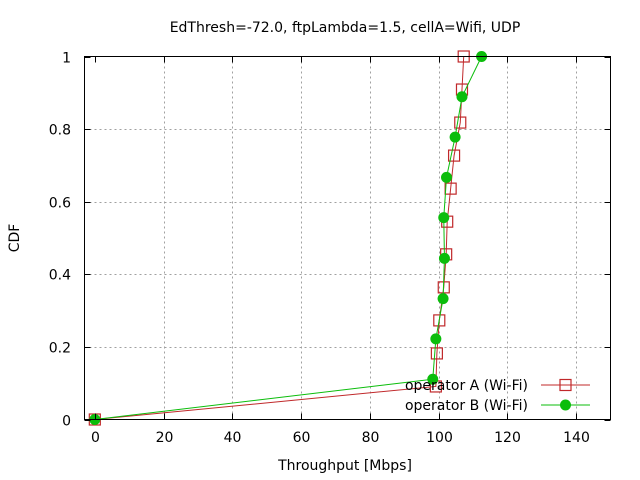  What do you see at coordinates (60, 276) in the screenshot?
I see `y-tick-label: 0.4` at bounding box center [60, 276].